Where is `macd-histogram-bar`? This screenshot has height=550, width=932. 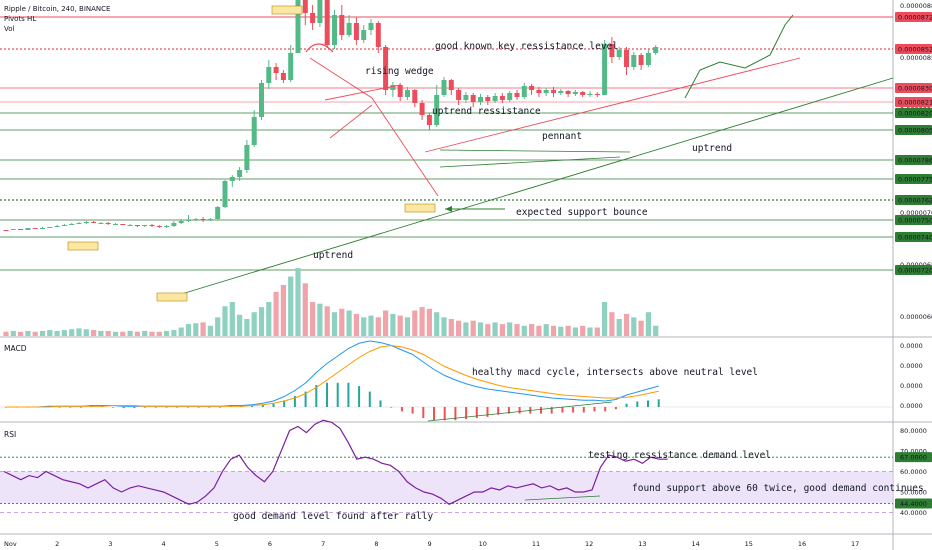
macd-histogram-bar is located at coordinates (316, 396).